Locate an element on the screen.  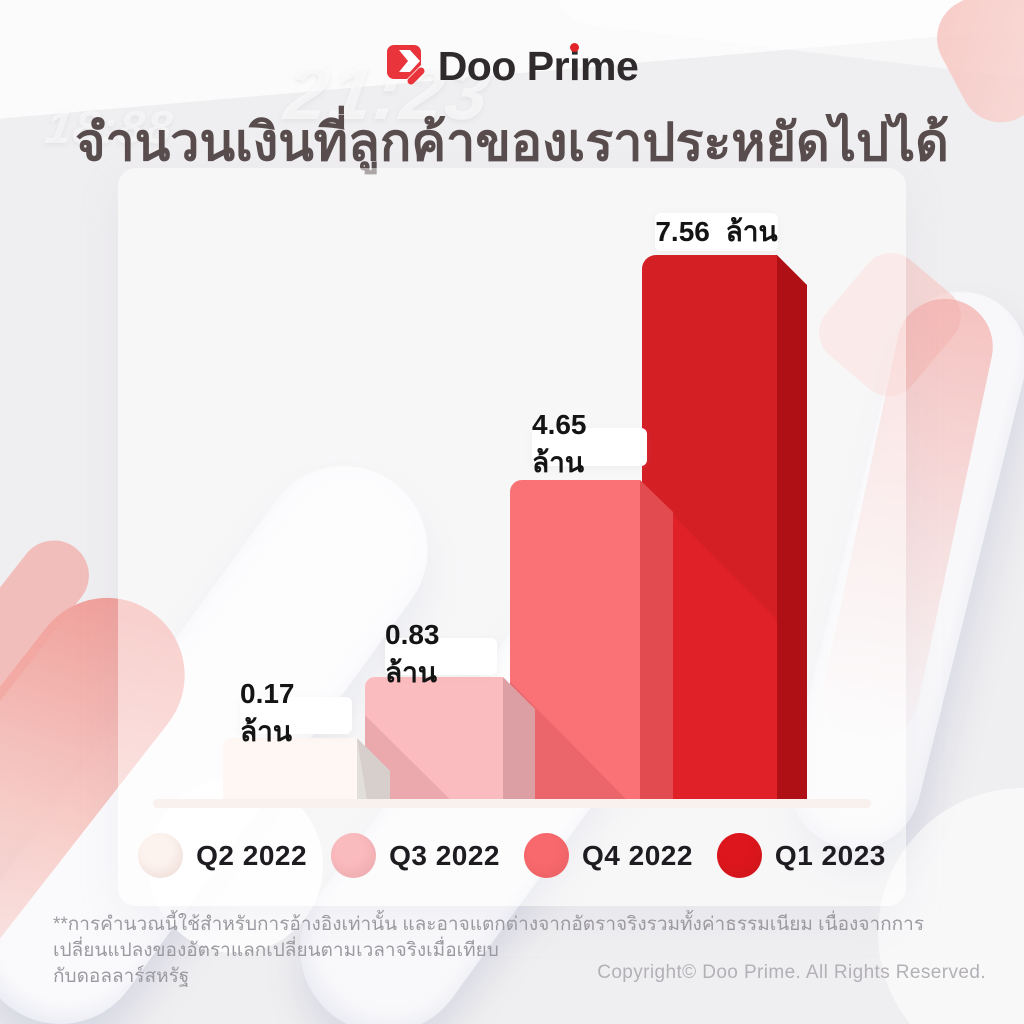
bar-q2-2022 is located at coordinates (290, 769).